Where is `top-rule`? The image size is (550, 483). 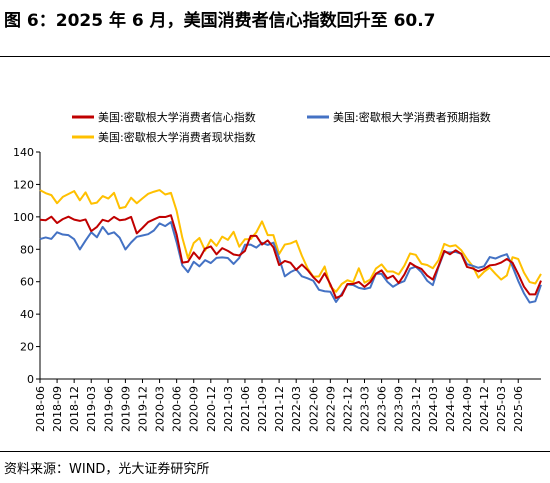 top-rule is located at coordinates (275, 56).